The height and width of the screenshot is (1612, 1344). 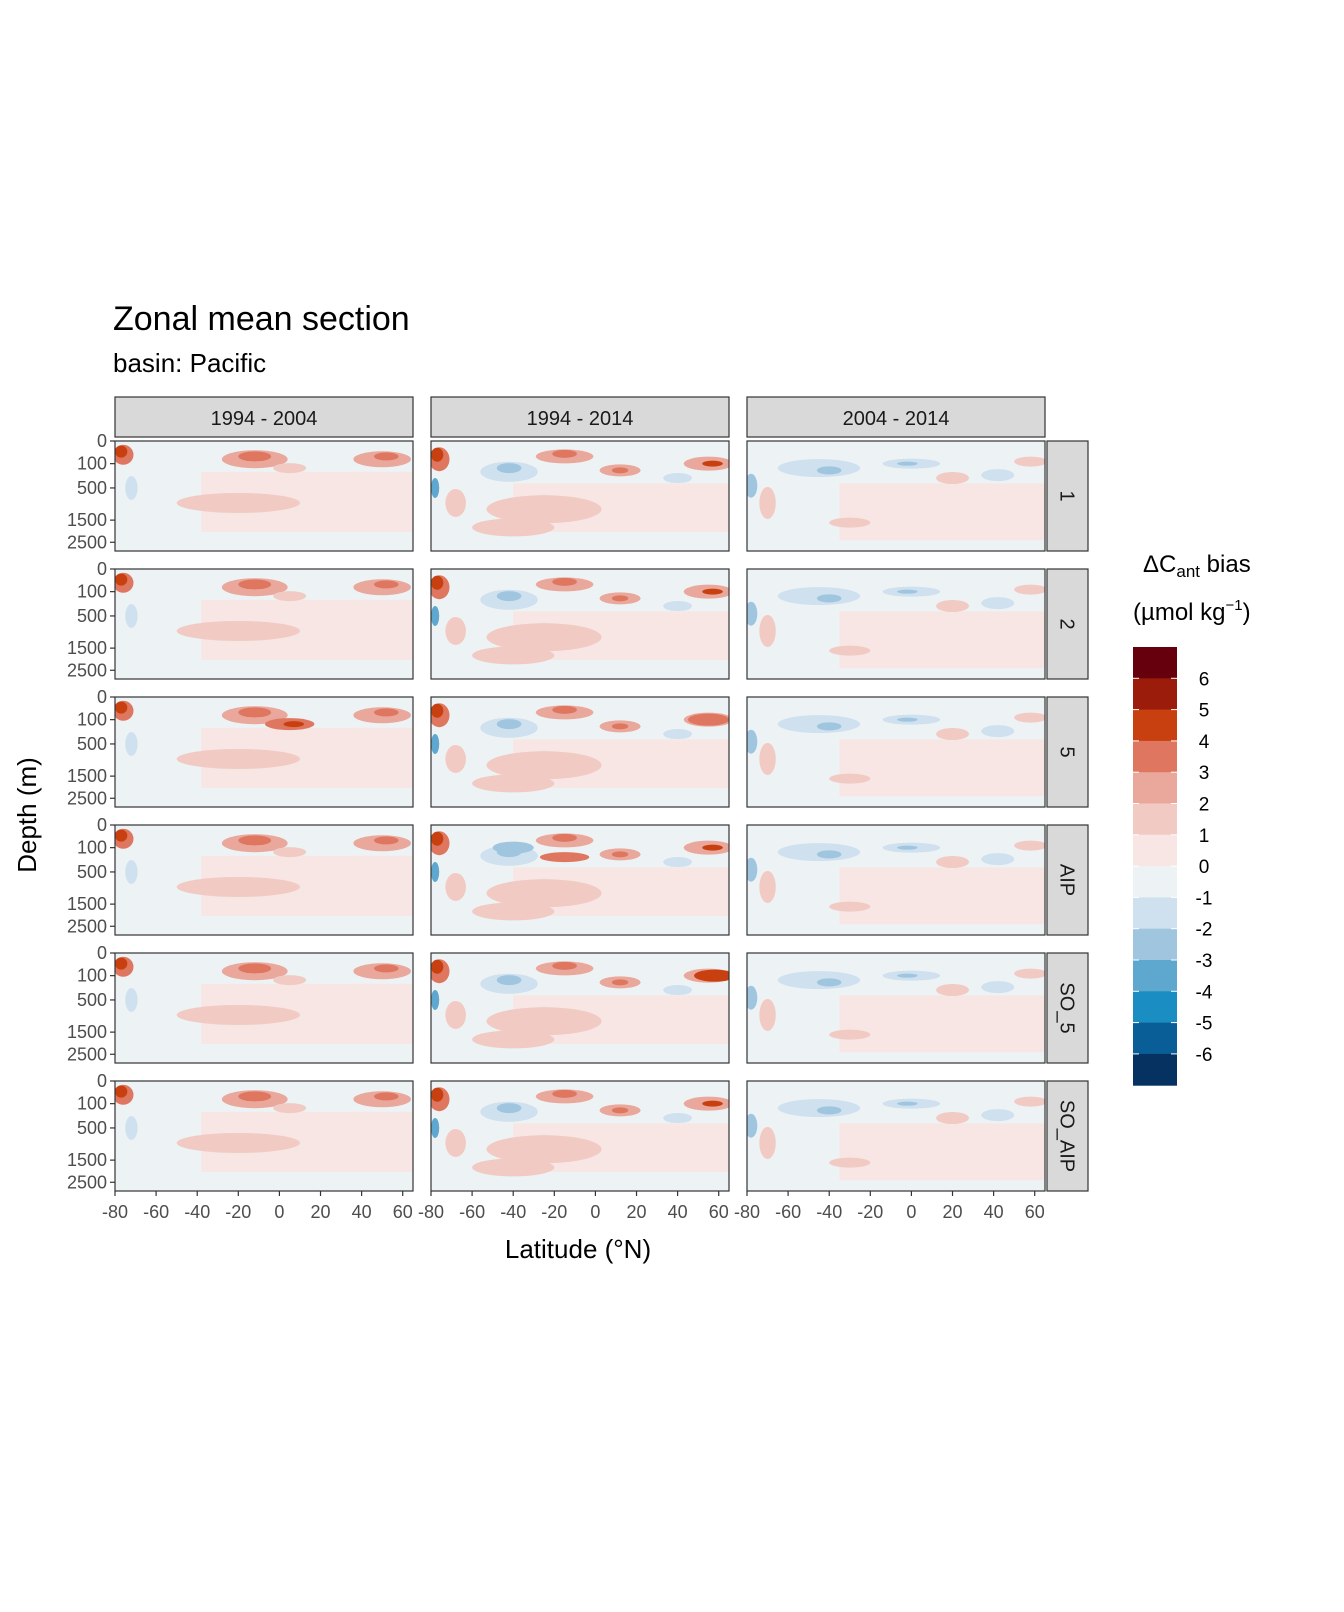 I want to click on y-tick-label: 2500, so click(x=87, y=798).